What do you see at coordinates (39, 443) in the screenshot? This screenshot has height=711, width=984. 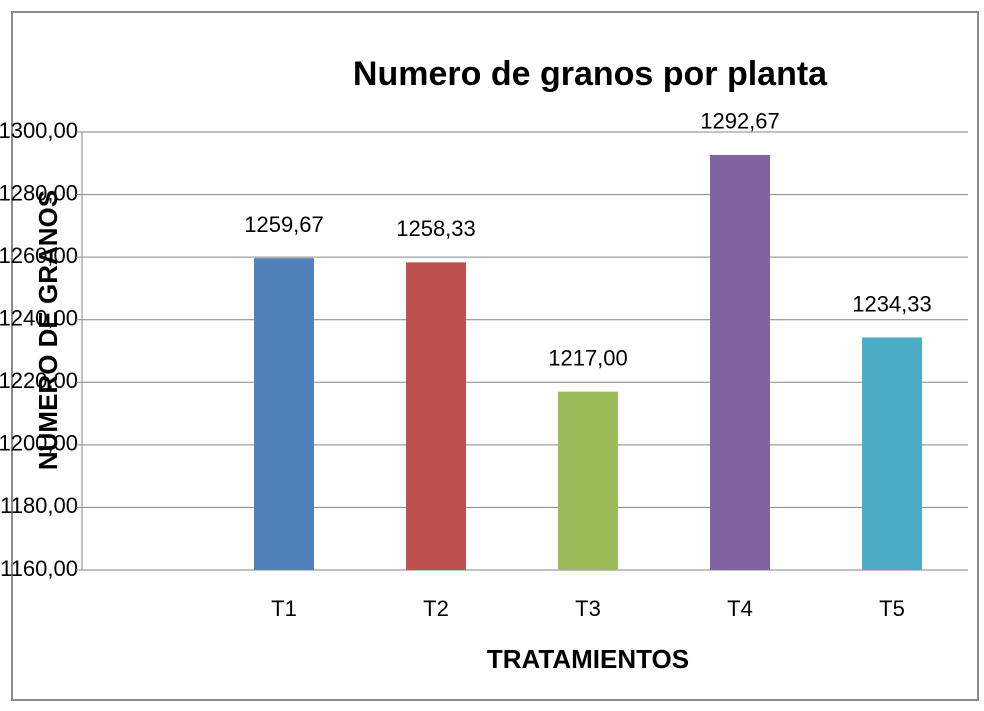 I see `y-tick-label: 1200,00` at bounding box center [39, 443].